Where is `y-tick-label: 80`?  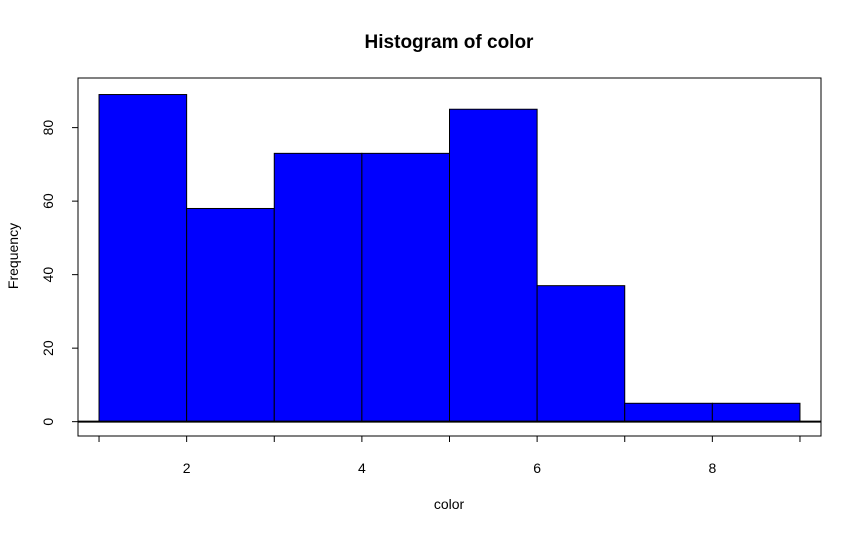
y-tick-label: 80 is located at coordinates (48, 128).